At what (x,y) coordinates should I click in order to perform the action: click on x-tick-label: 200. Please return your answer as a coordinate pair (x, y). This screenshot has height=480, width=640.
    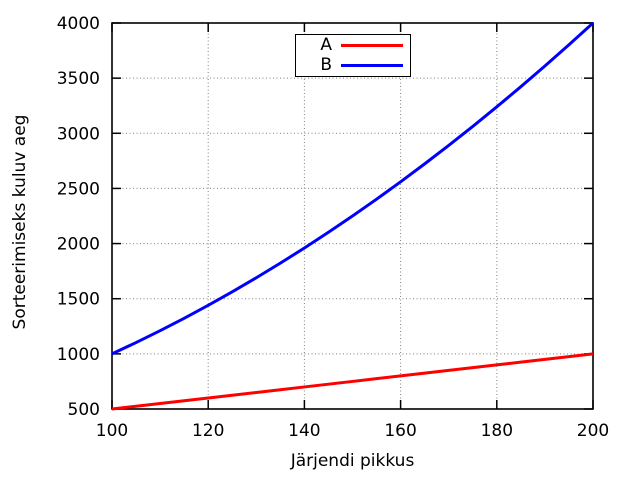
    Looking at the image, I should click on (593, 431).